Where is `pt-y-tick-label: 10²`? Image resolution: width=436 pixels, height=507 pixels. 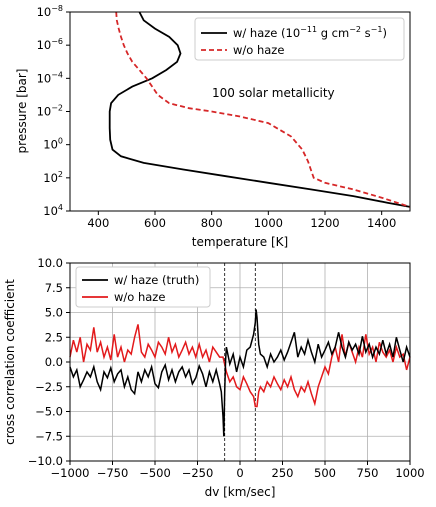
pt-y-tick-label: 10² is located at coordinates (53, 177).